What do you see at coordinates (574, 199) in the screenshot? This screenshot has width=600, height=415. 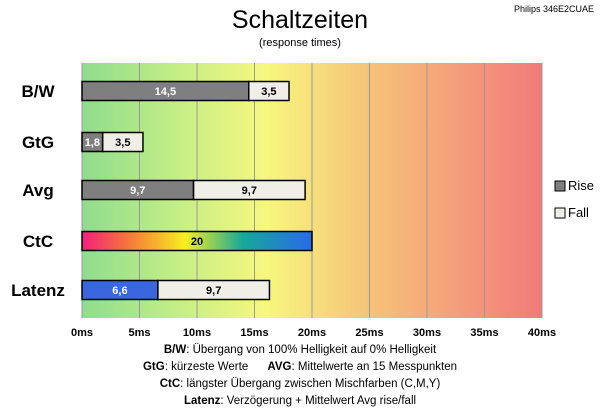 I see `legend: Rise Fall` at bounding box center [574, 199].